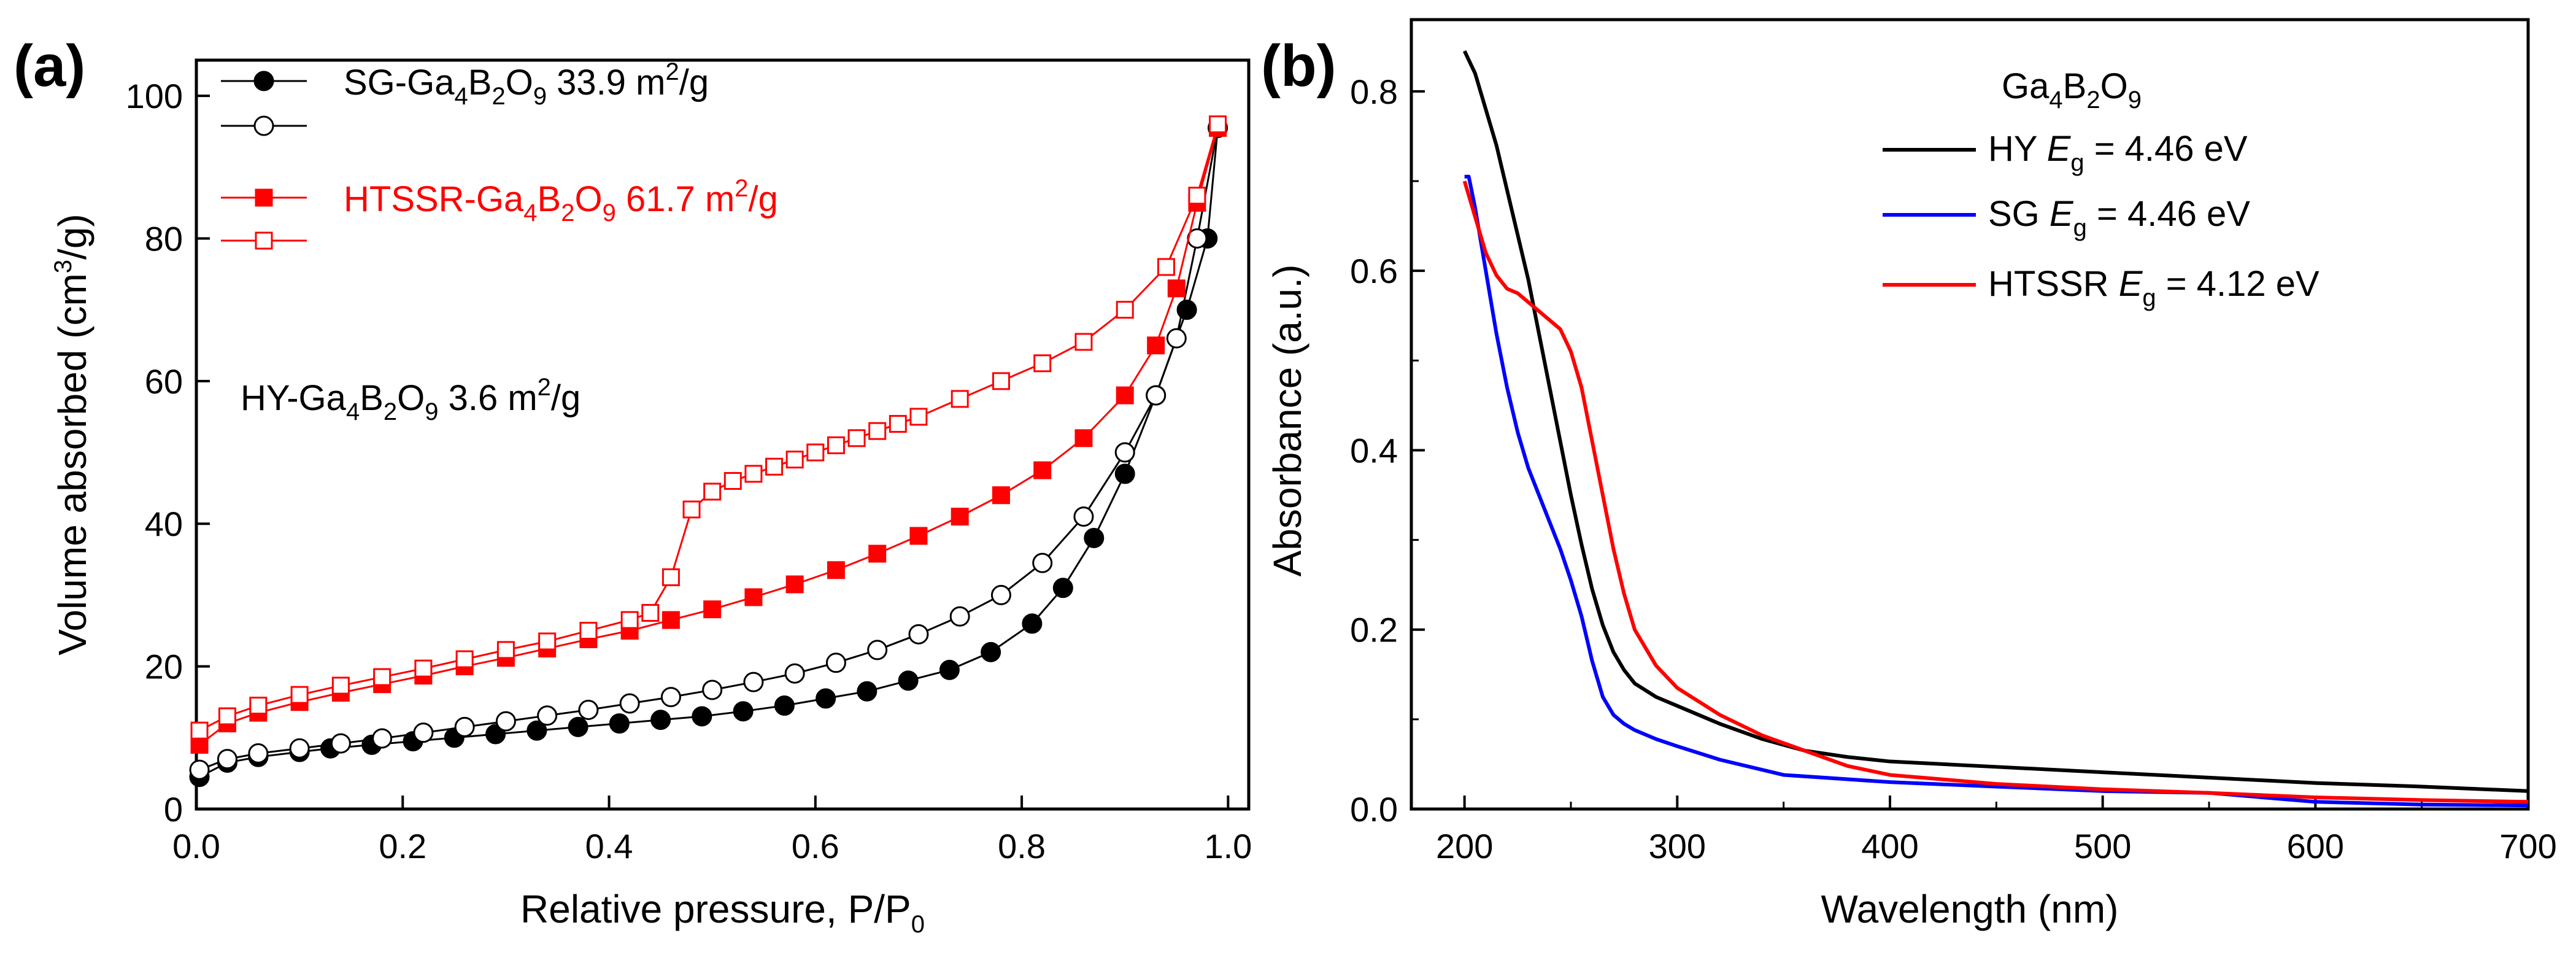 Image resolution: width=2576 pixels, height=968 pixels. What do you see at coordinates (164, 381) in the screenshot?
I see `panel-a-y-tick-label: 60` at bounding box center [164, 381].